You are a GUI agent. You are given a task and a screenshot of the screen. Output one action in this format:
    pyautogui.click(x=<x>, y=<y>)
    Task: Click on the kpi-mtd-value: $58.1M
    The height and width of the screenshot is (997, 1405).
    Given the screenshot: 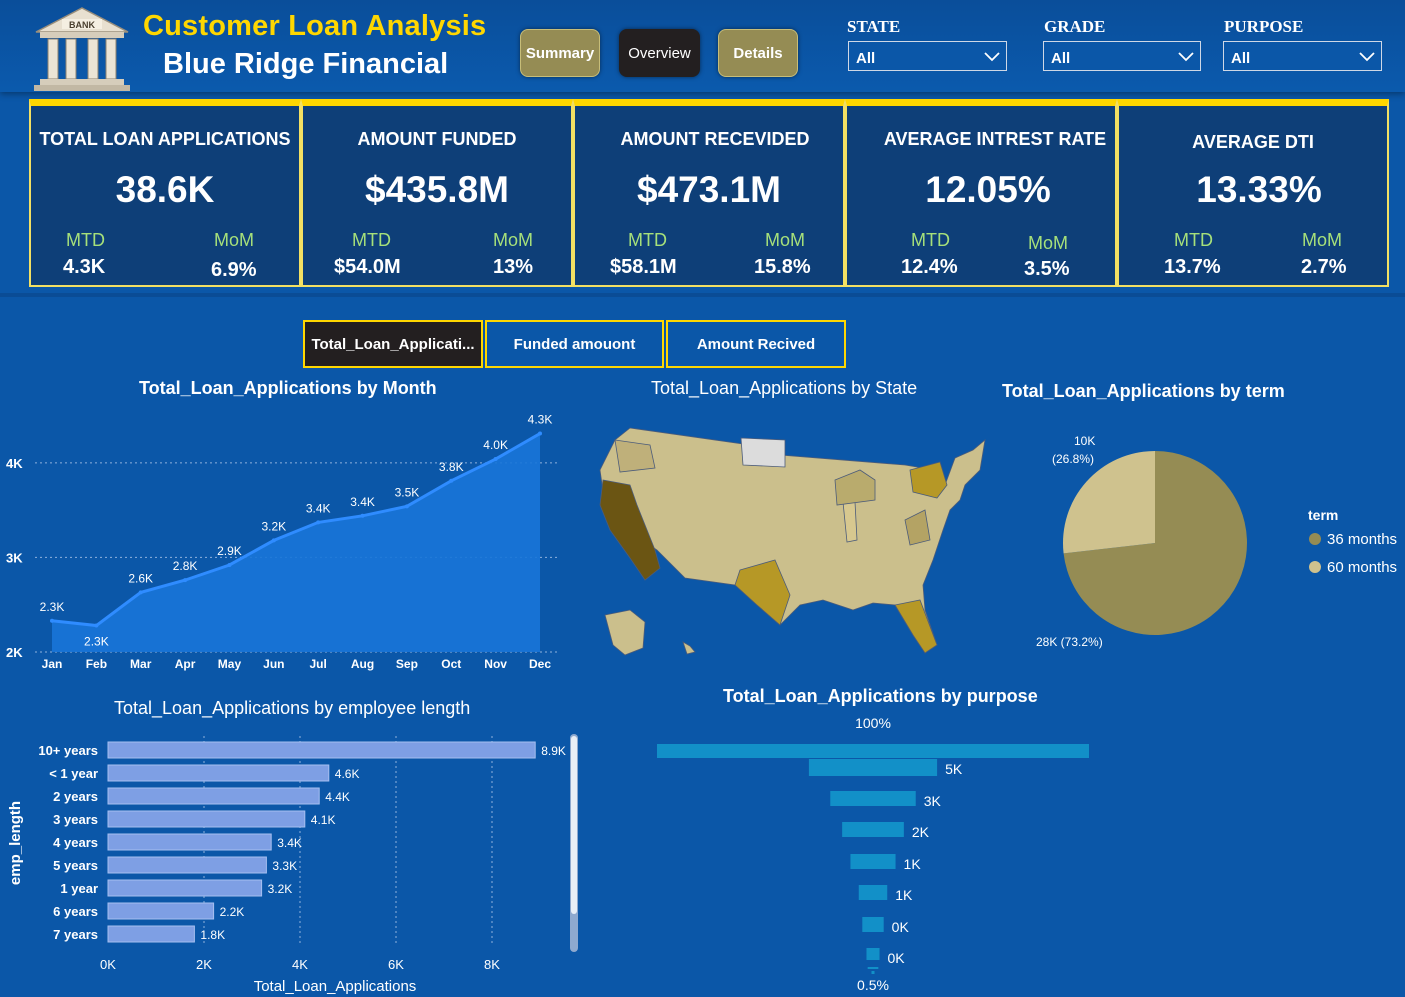 What is the action you would take?
    pyautogui.click(x=643, y=267)
    